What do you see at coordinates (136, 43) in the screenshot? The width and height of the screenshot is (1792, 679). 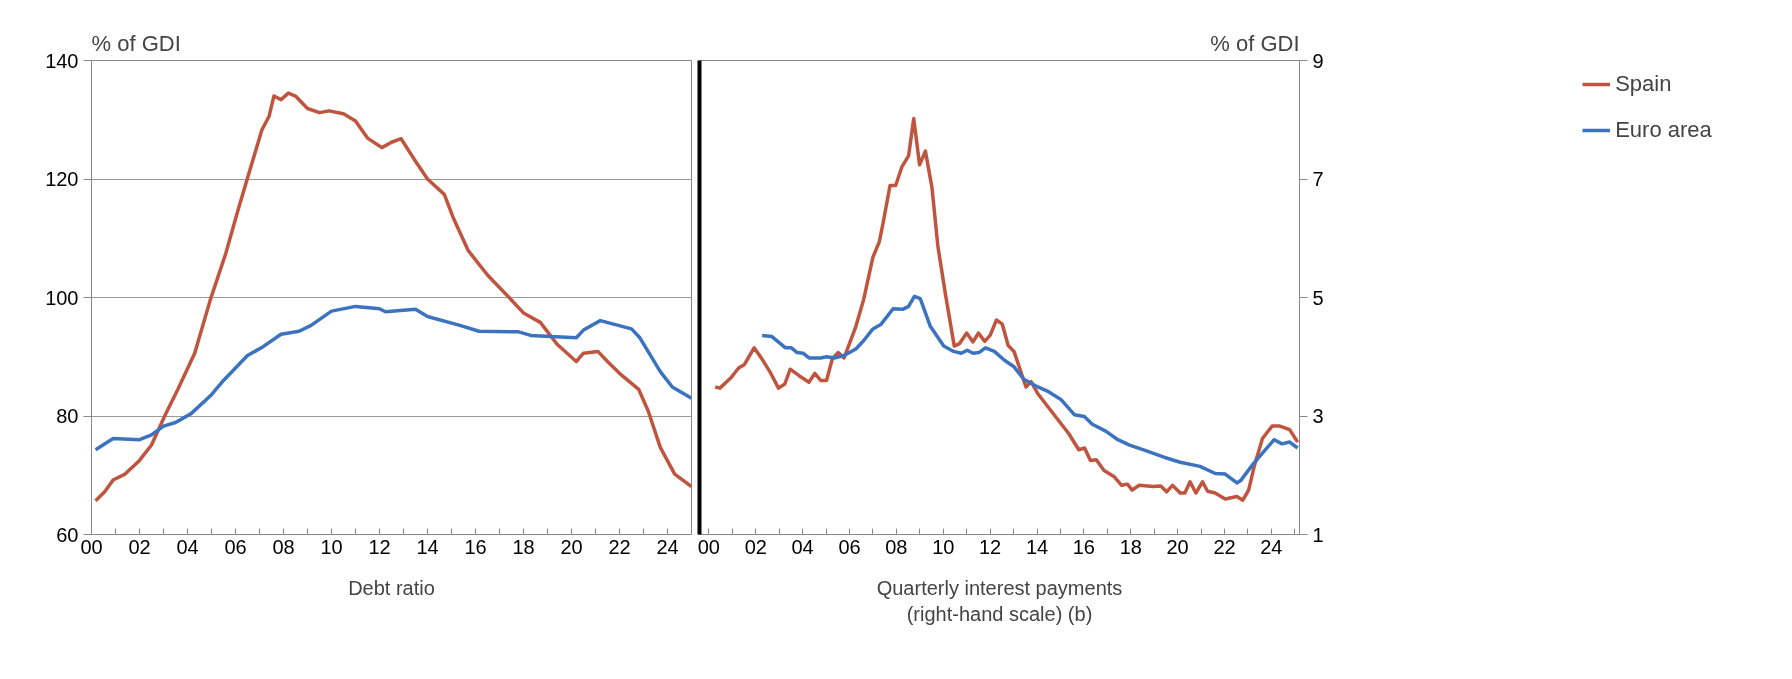 I see `y-axis-title: % of GDI` at bounding box center [136, 43].